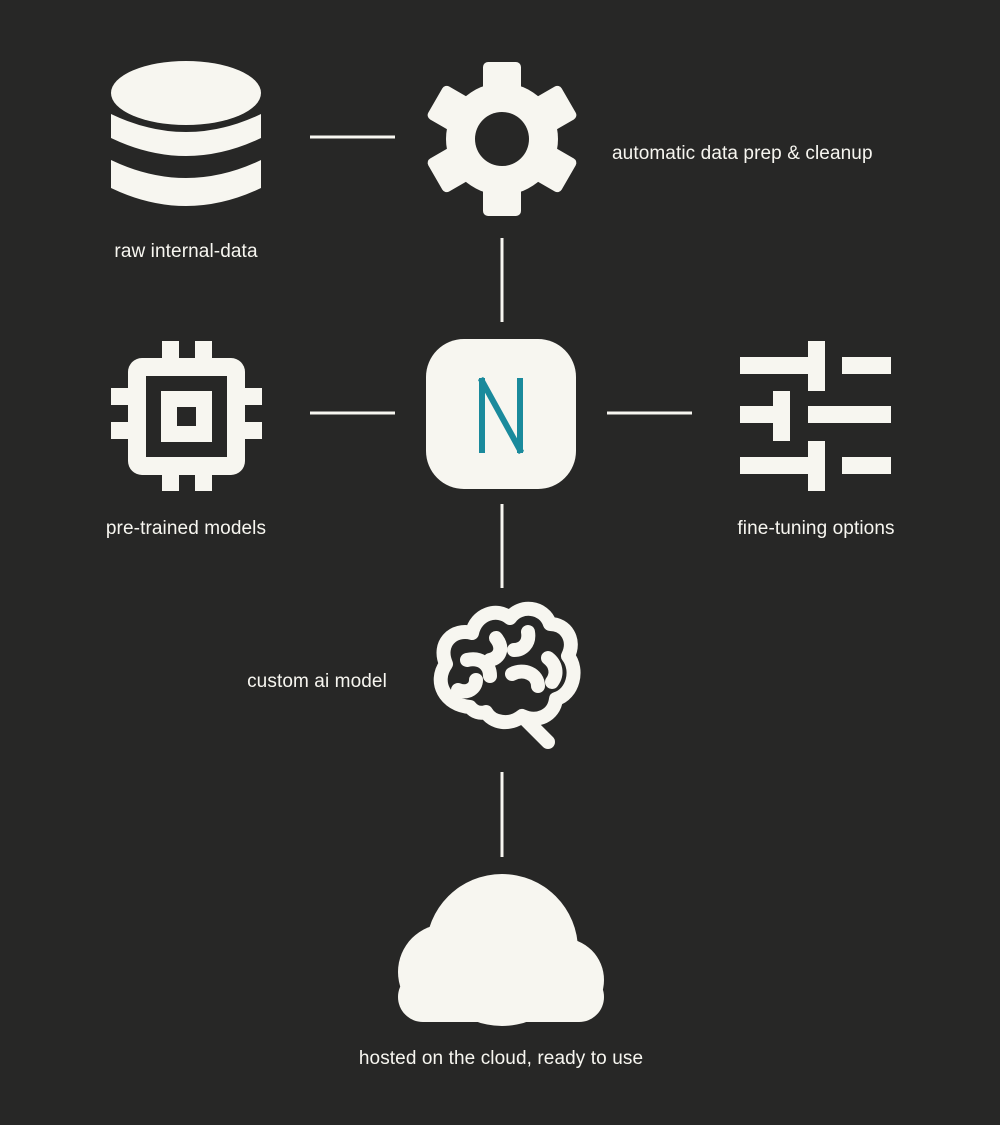  I want to click on raw-data-label: raw internal-data, so click(186, 251).